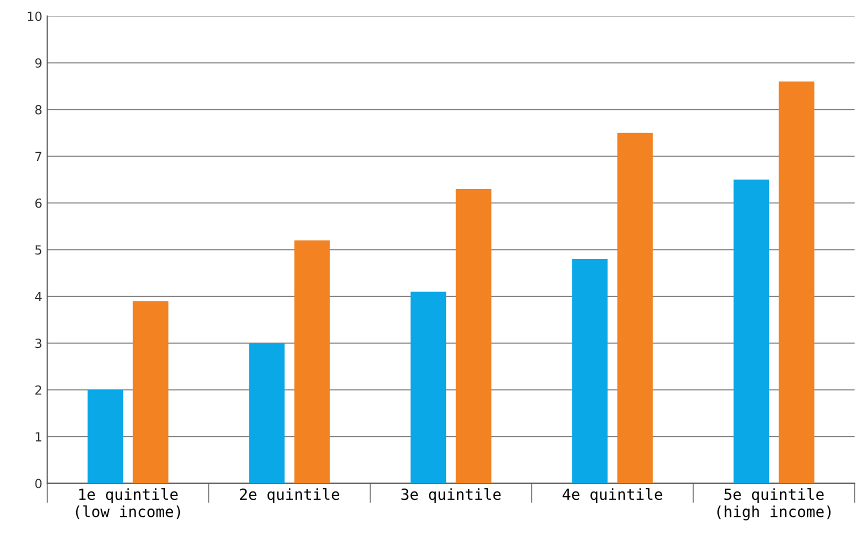 The width and height of the screenshot is (859, 537). I want to click on y-tick-label: 4, so click(38, 297).